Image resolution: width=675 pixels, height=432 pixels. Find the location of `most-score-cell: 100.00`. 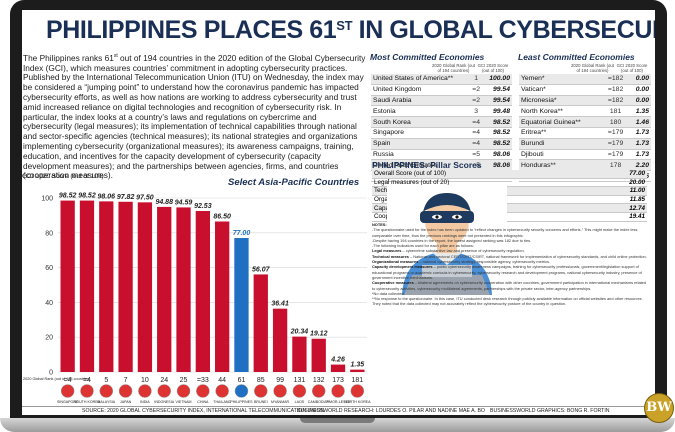

most-score-cell: 100.00 is located at coordinates (497, 79).